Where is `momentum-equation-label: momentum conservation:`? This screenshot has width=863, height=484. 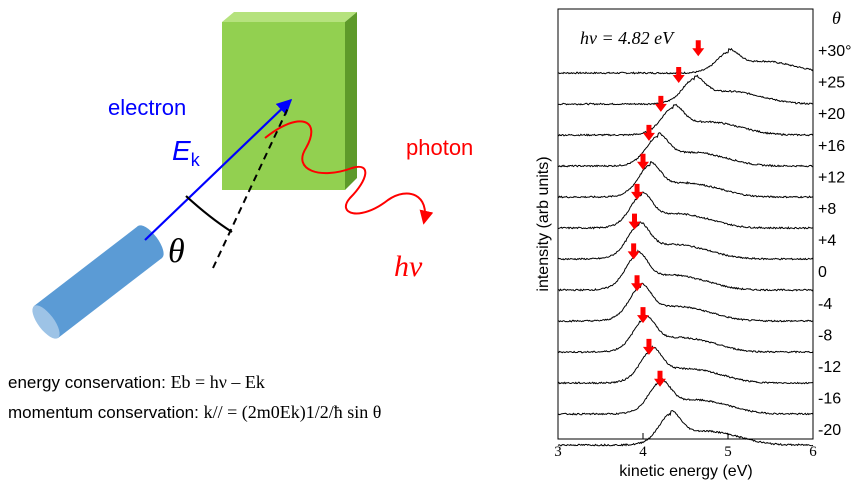
momentum-equation-label: momentum conservation: is located at coordinates (103, 412).